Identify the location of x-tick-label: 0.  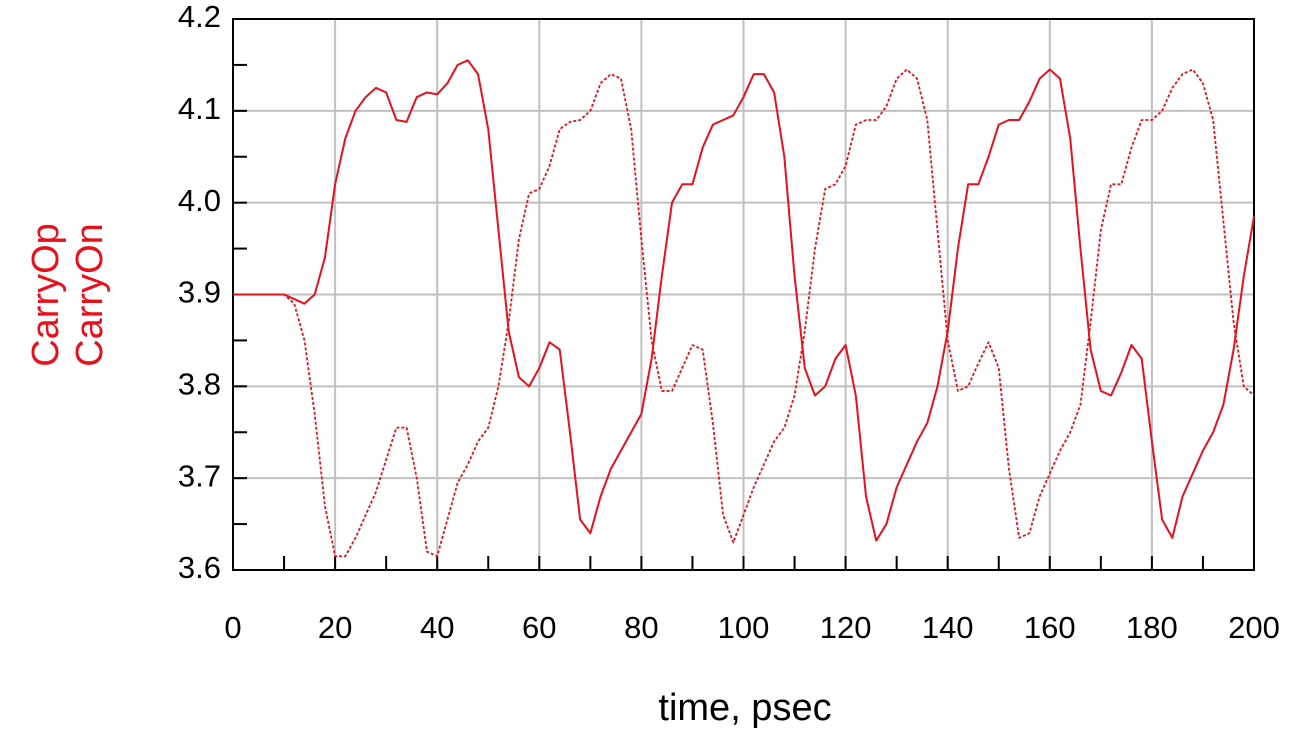
(232, 627).